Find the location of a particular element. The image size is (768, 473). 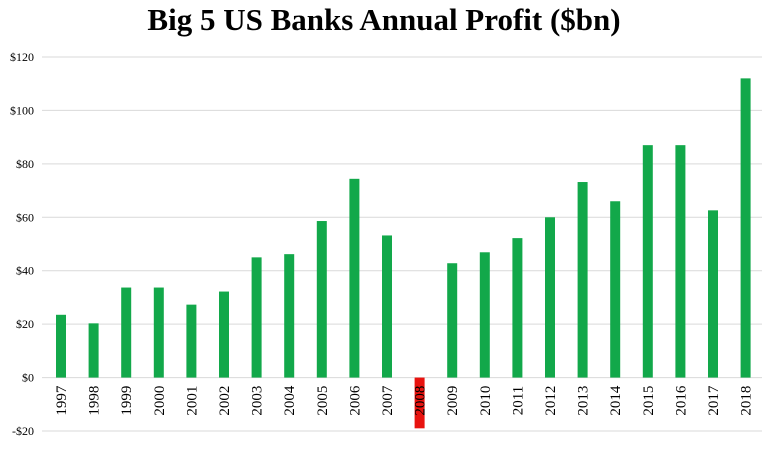

x-tick-label: 2003 is located at coordinates (258, 401).